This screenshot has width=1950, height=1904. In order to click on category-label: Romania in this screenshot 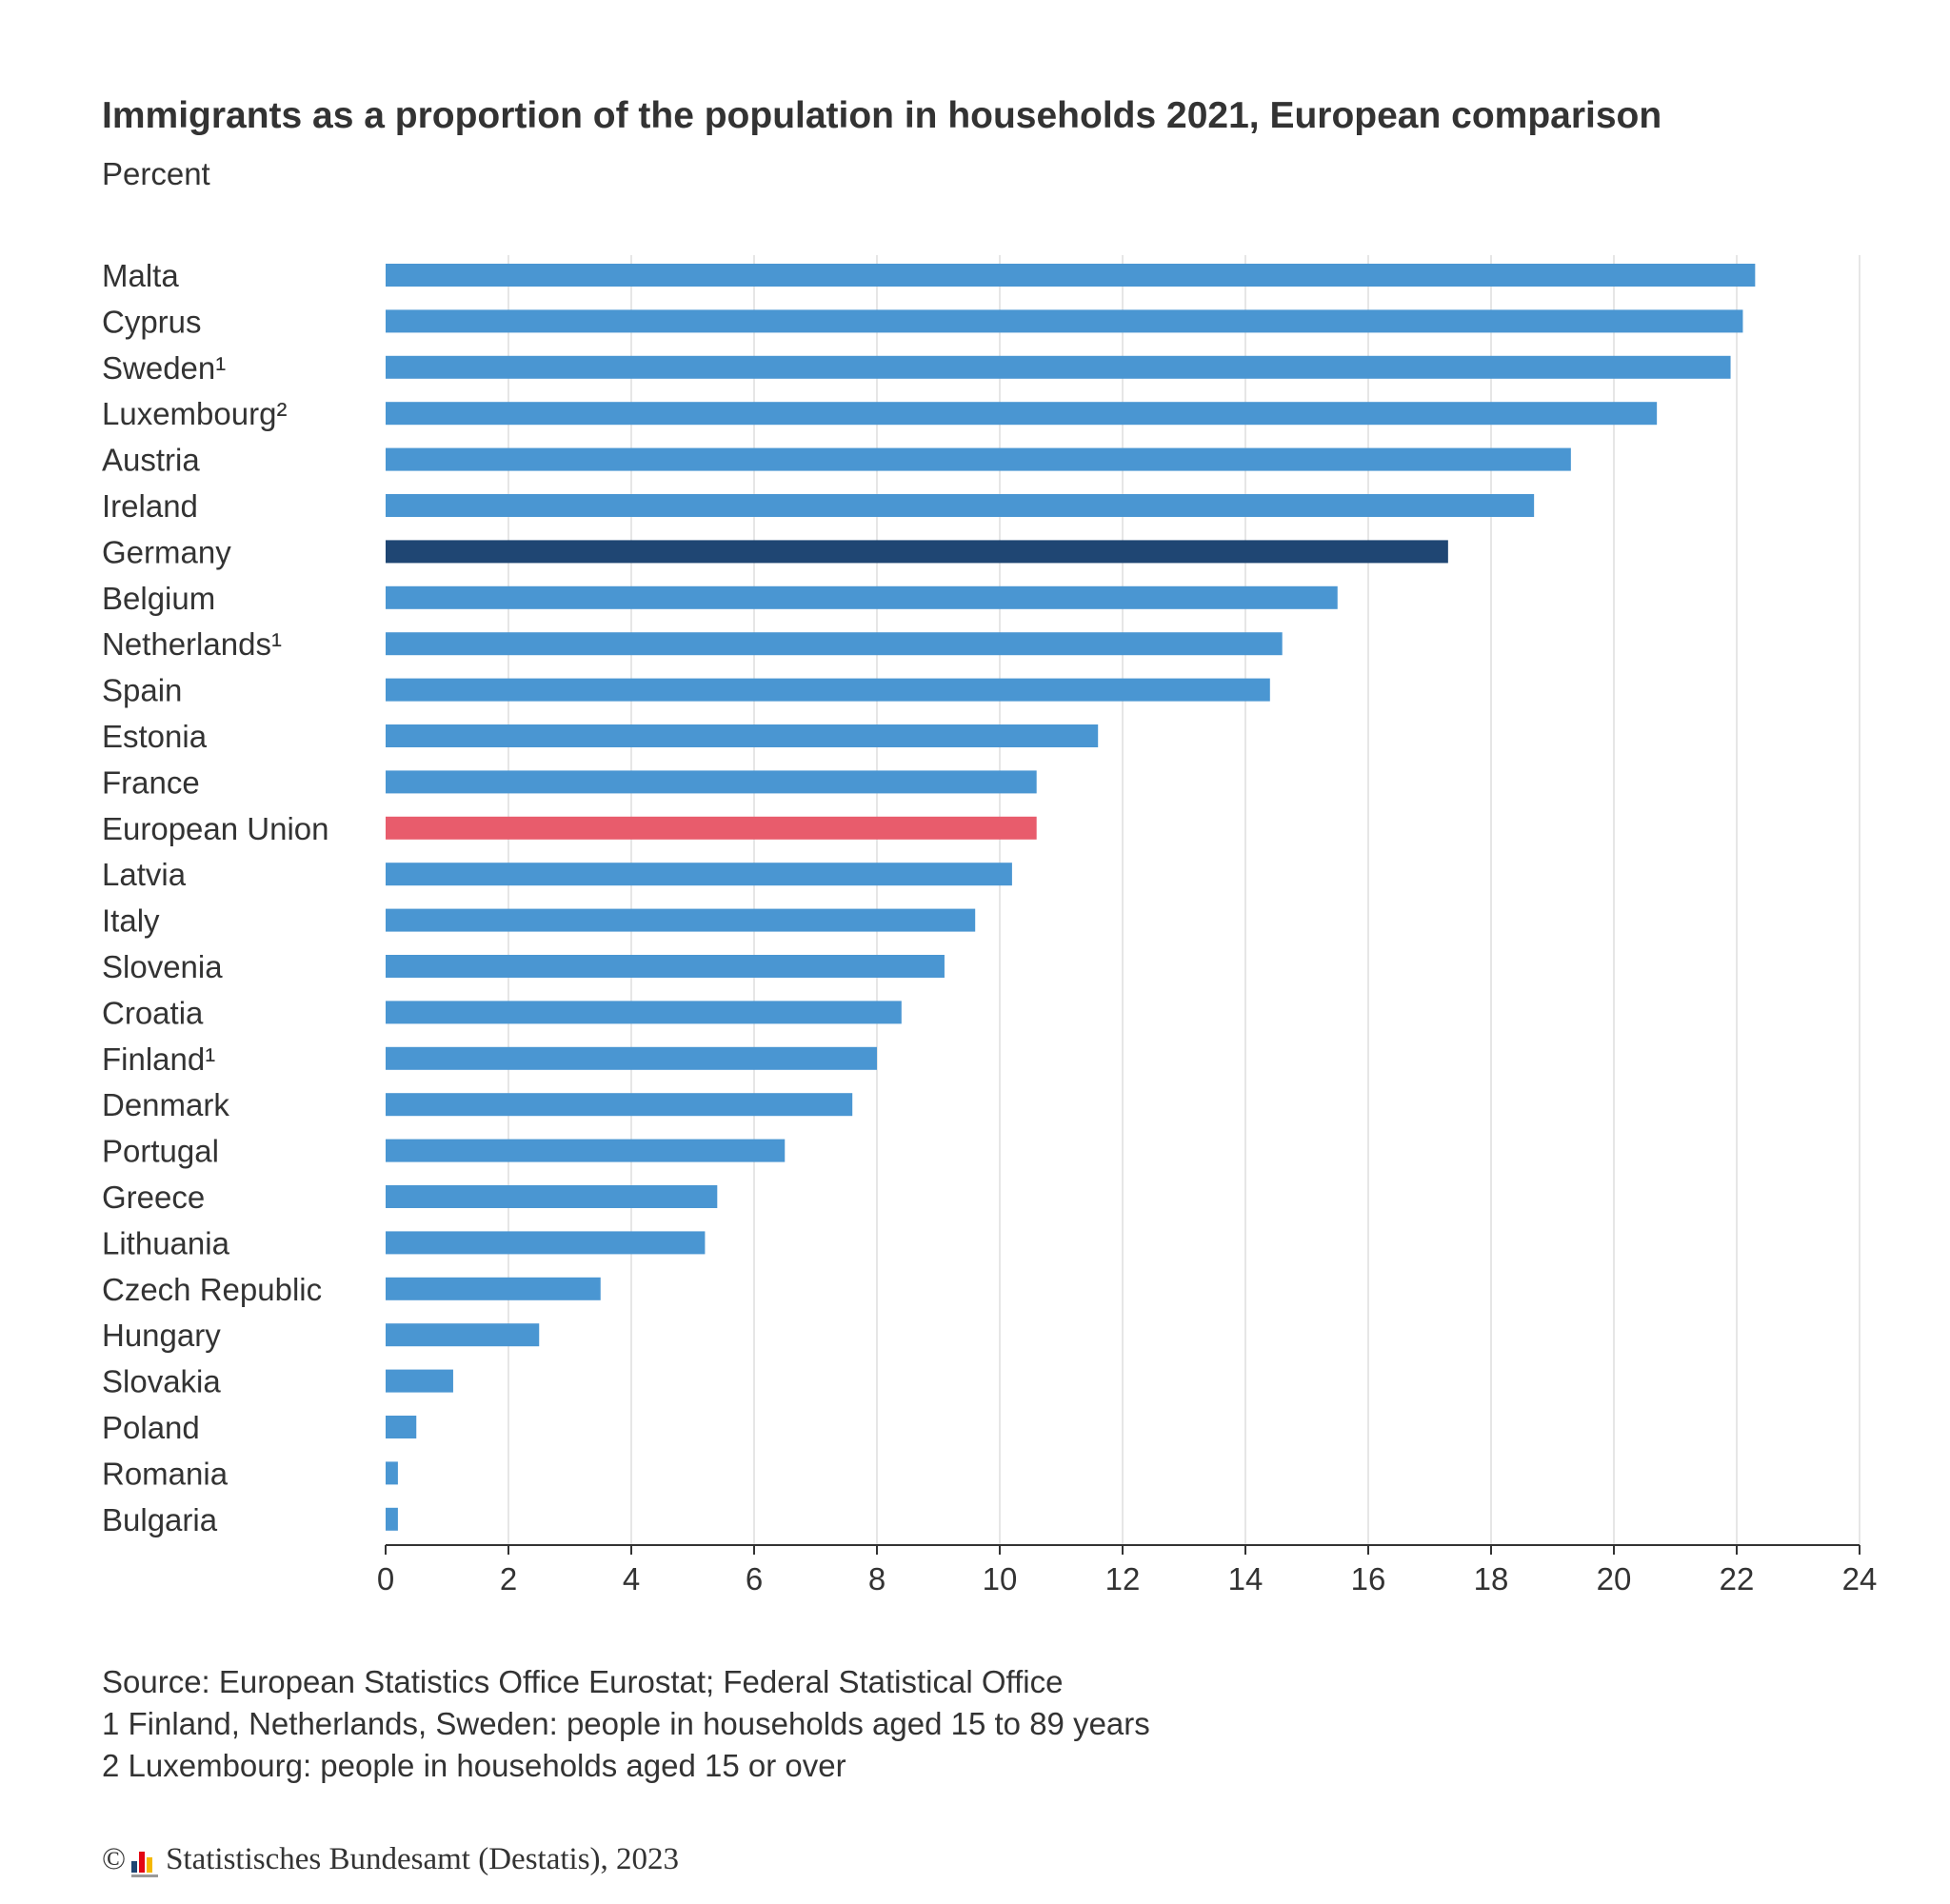, I will do `click(165, 1473)`.